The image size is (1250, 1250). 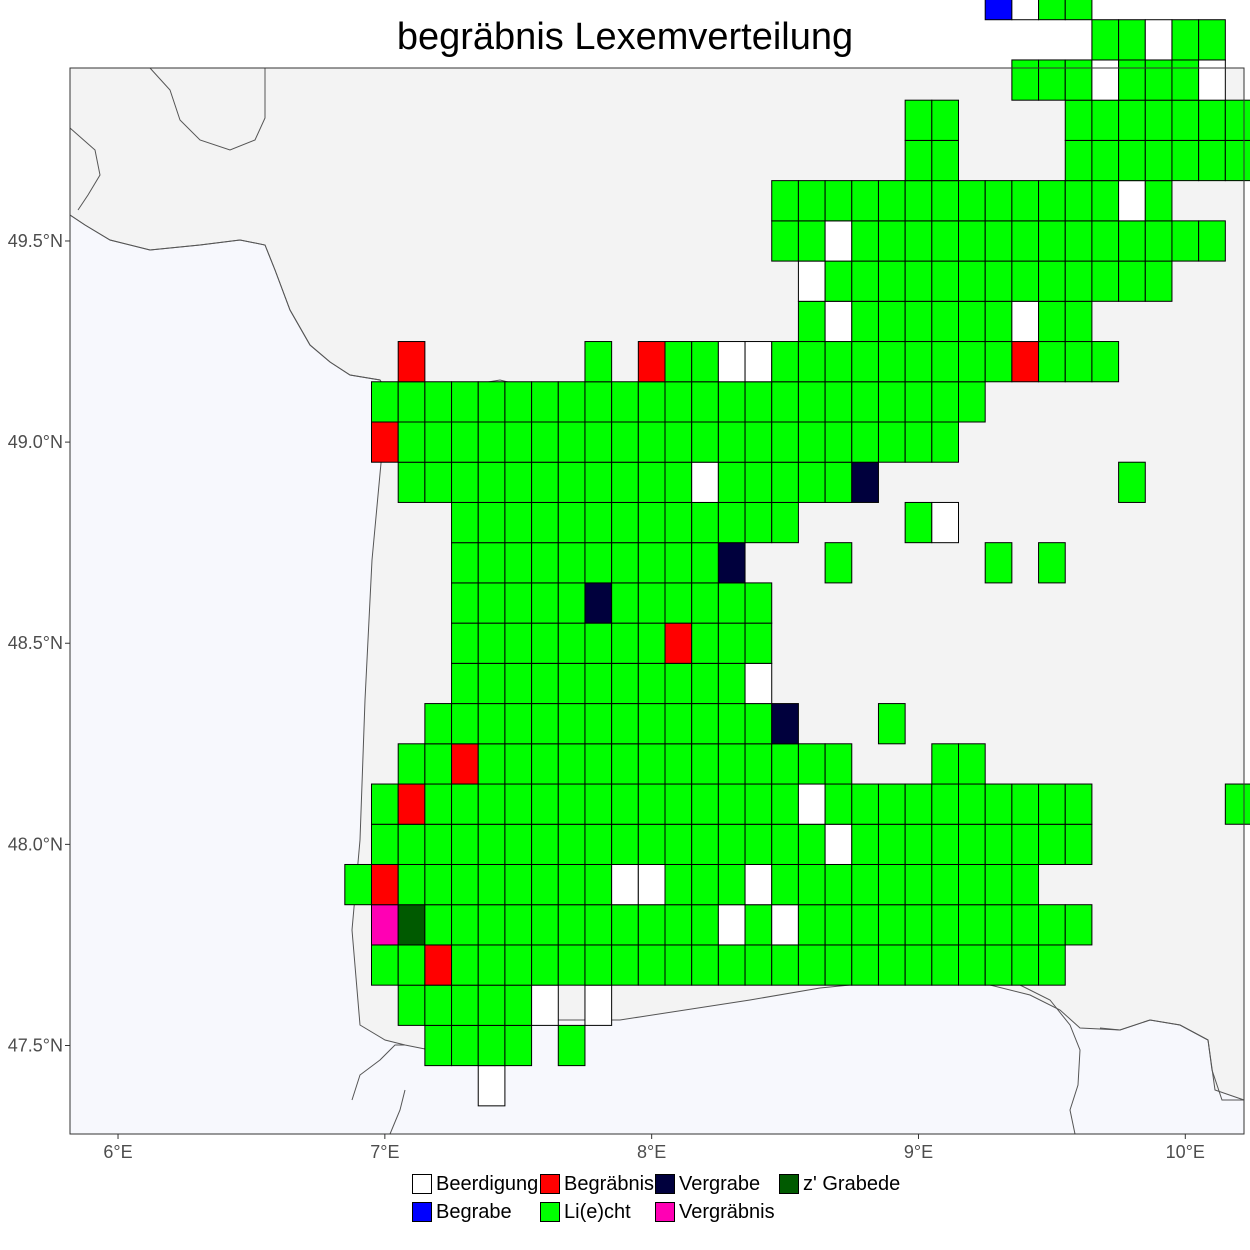 I want to click on x-tick-label: 7°E, so click(x=384, y=1152).